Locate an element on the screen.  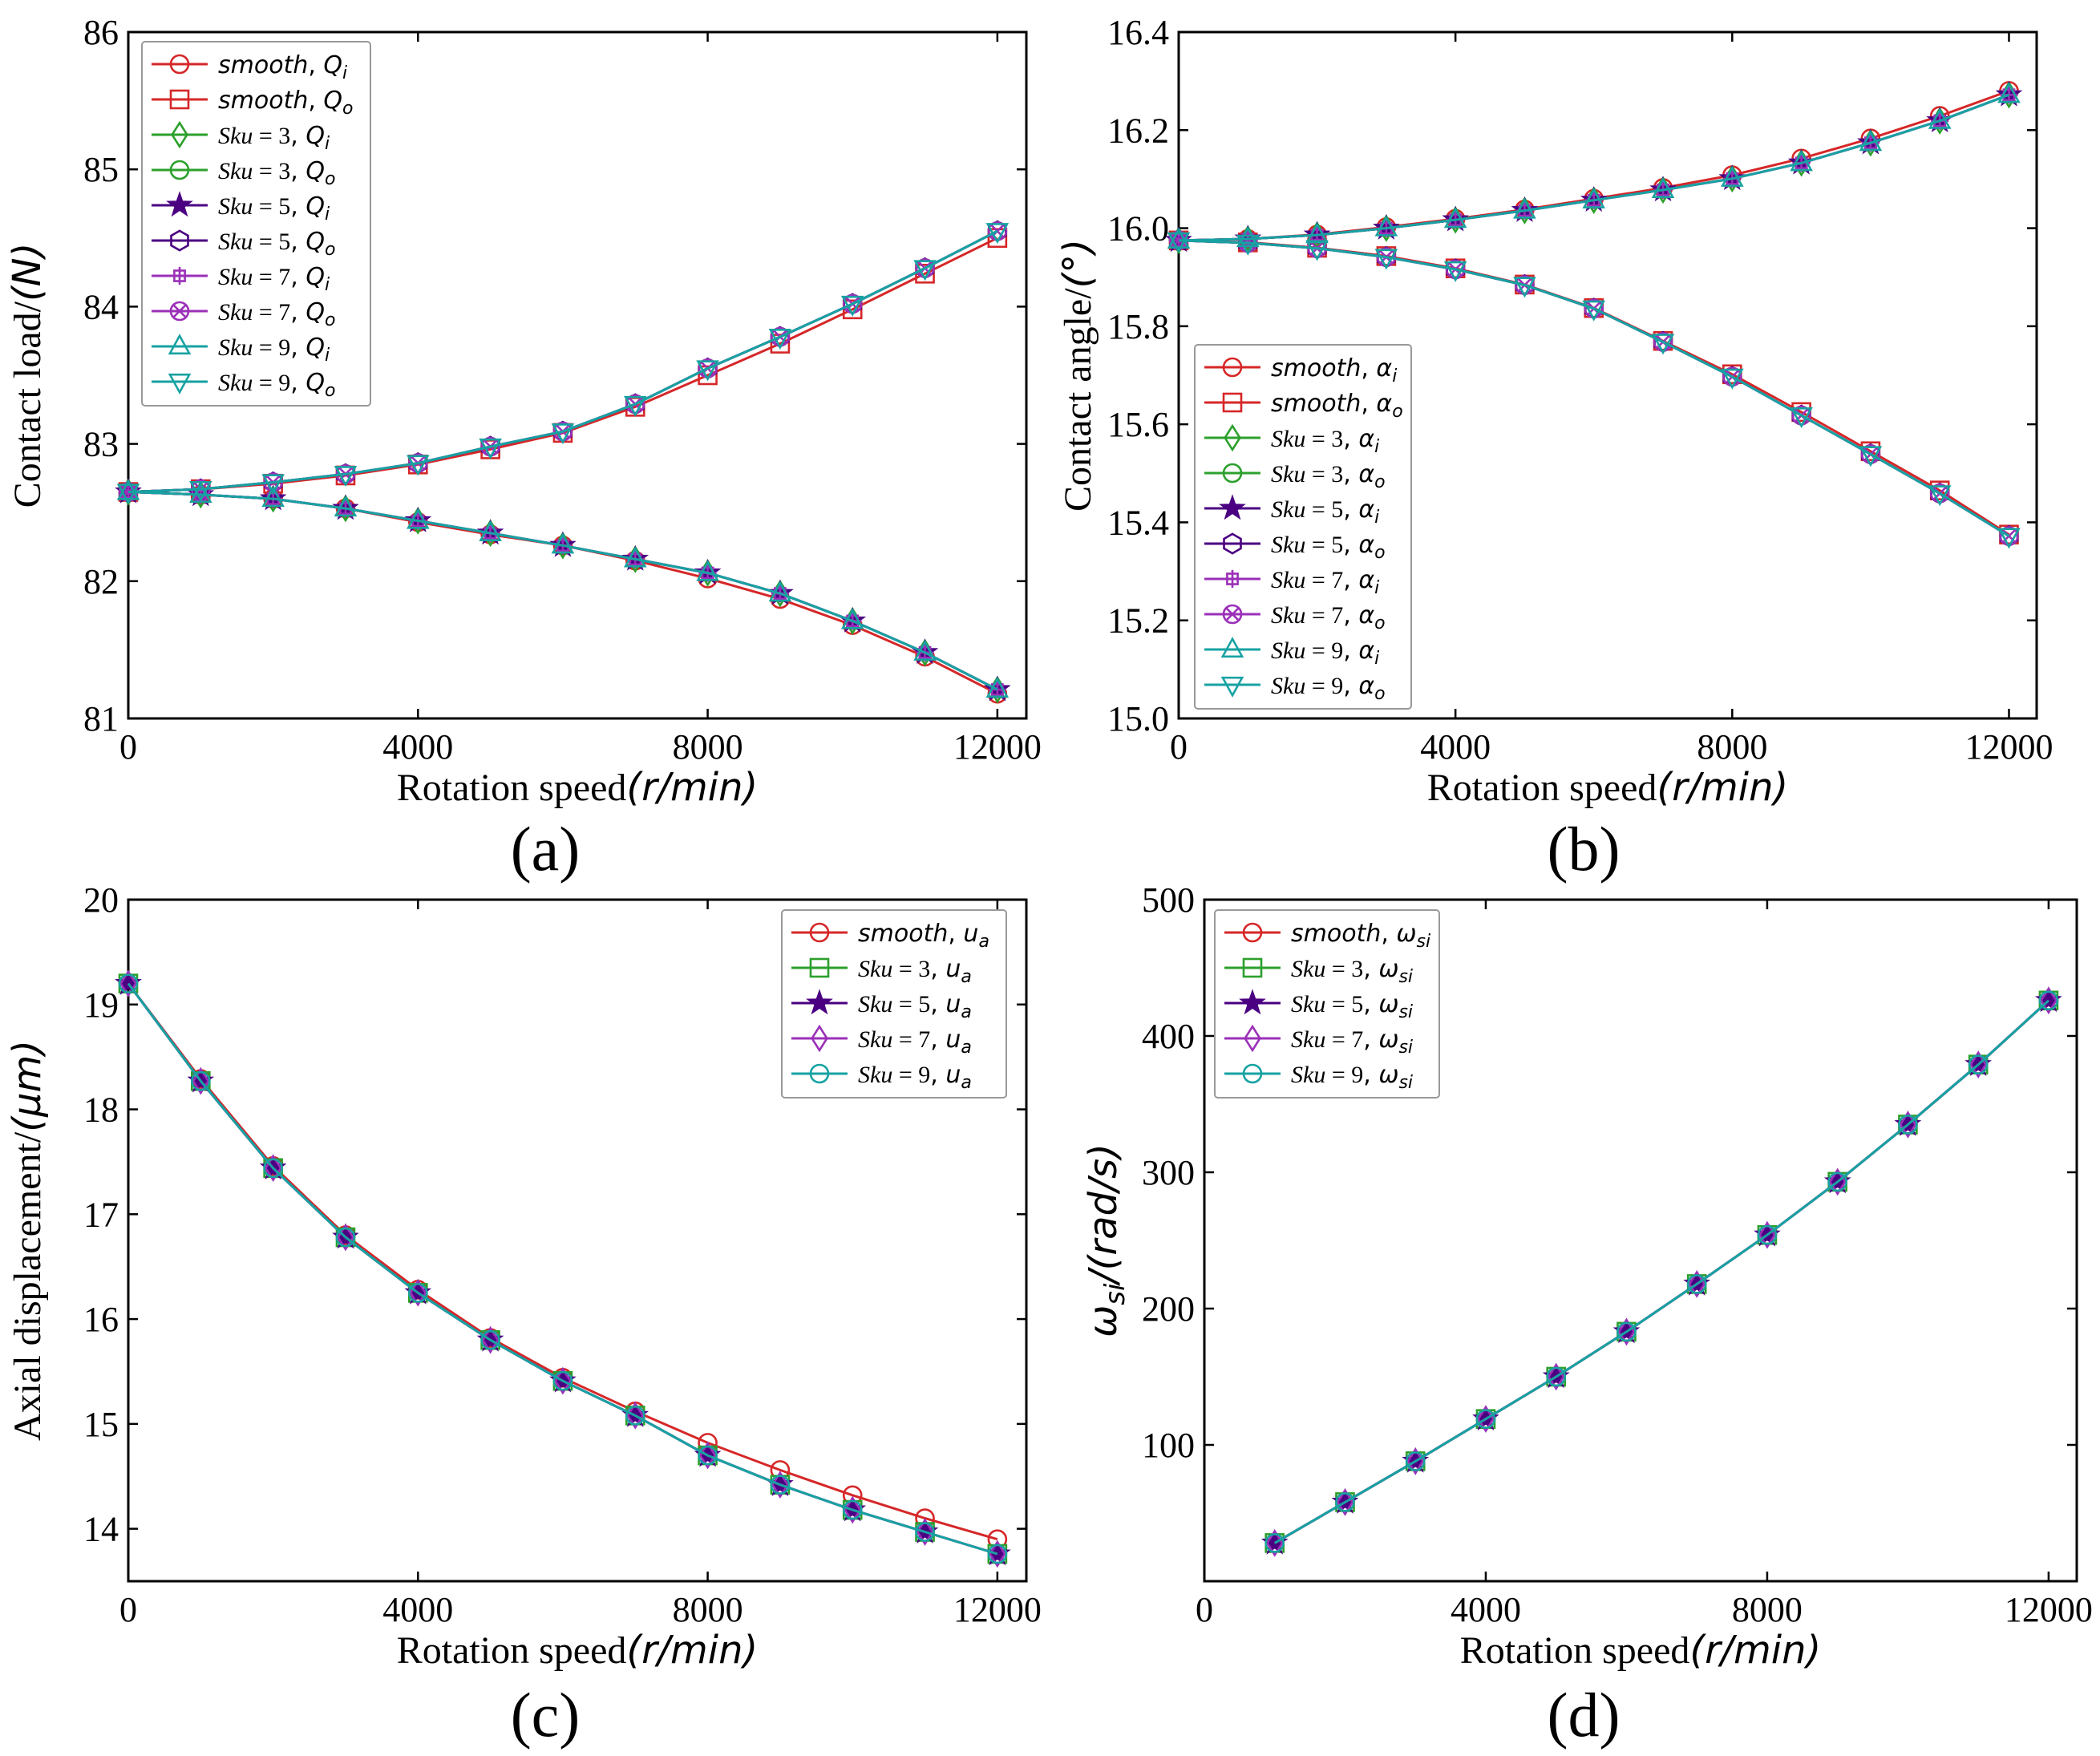
legend-entry: smooth, αo​ is located at coordinates (1337, 406).